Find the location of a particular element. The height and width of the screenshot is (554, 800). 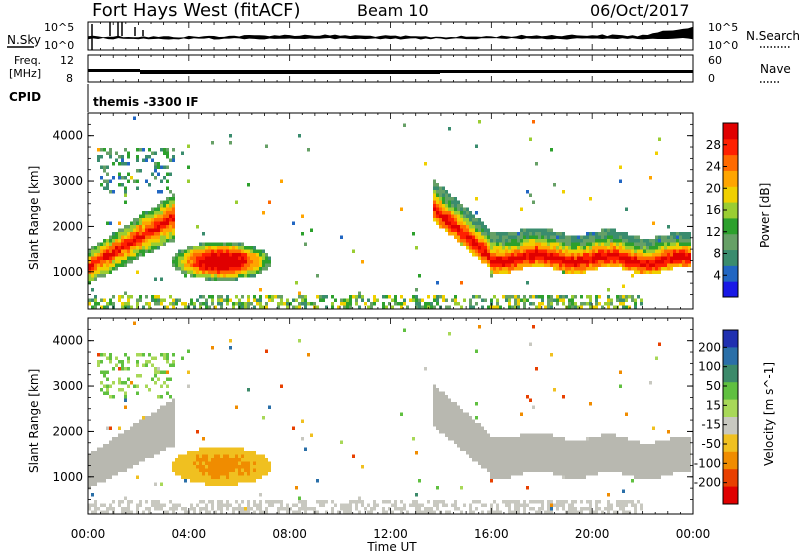

velocity-colorbar-tick-label: -50 is located at coordinates (711, 444).